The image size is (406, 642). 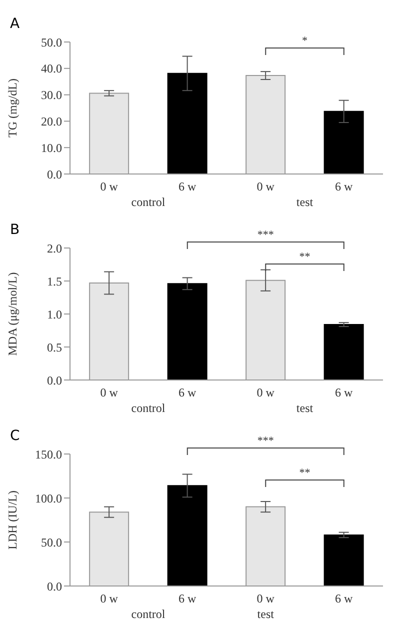 I want to click on y-tick-label: 0.5, so click(x=54, y=347).